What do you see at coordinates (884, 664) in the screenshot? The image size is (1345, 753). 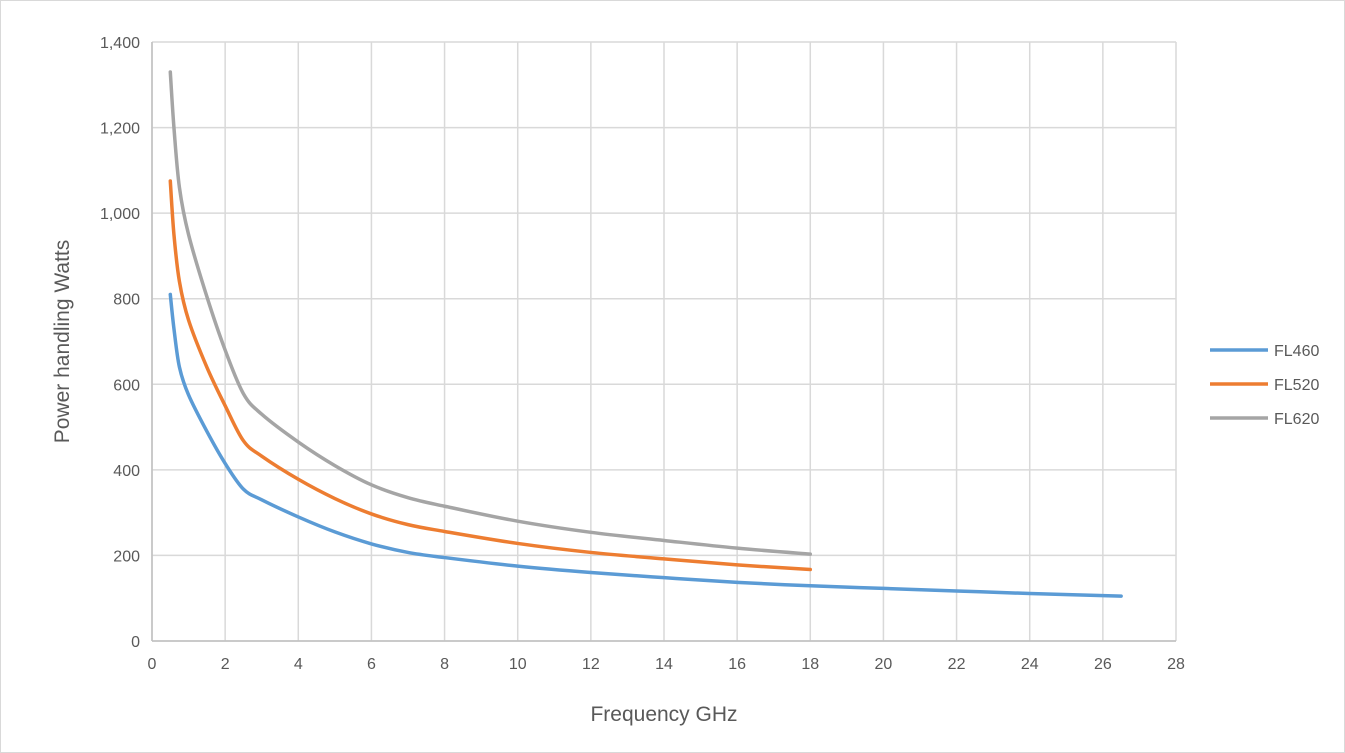 I see `x-tick-label: 20` at bounding box center [884, 664].